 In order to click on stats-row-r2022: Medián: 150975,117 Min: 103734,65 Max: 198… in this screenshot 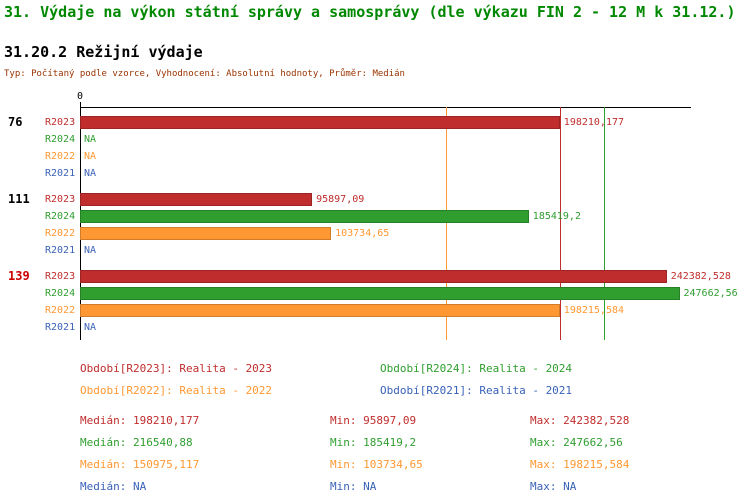, I will do `click(410, 465)`.